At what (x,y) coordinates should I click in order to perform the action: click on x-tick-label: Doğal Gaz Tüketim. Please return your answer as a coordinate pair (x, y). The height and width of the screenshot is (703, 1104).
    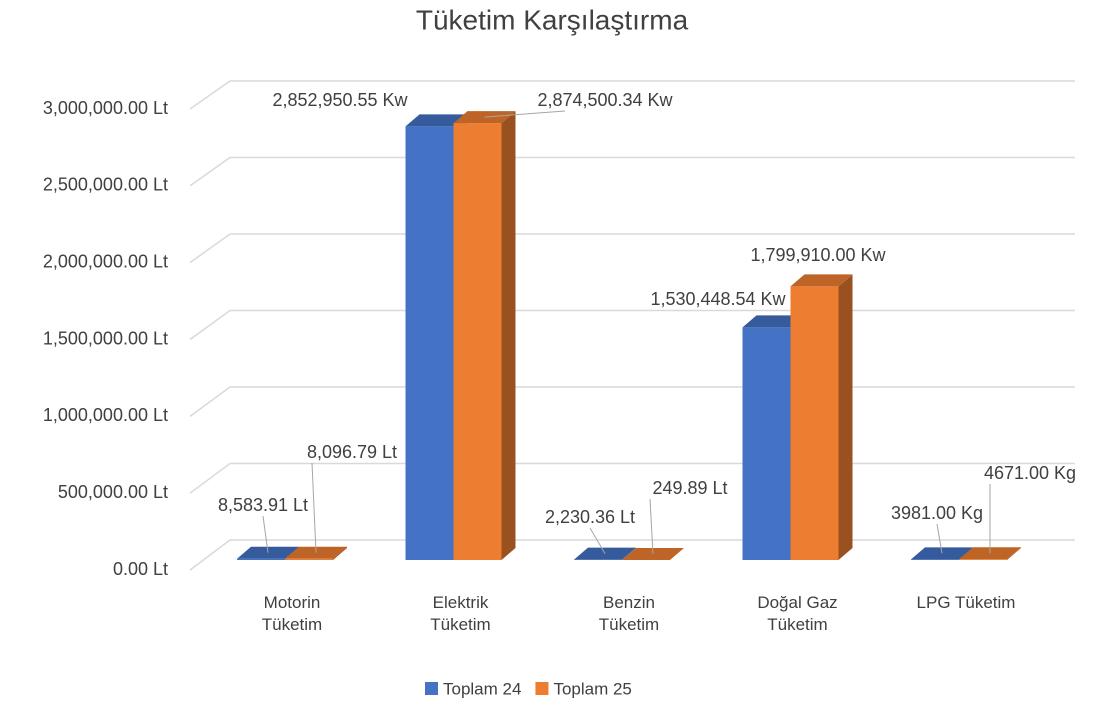
    Looking at the image, I should click on (797, 613).